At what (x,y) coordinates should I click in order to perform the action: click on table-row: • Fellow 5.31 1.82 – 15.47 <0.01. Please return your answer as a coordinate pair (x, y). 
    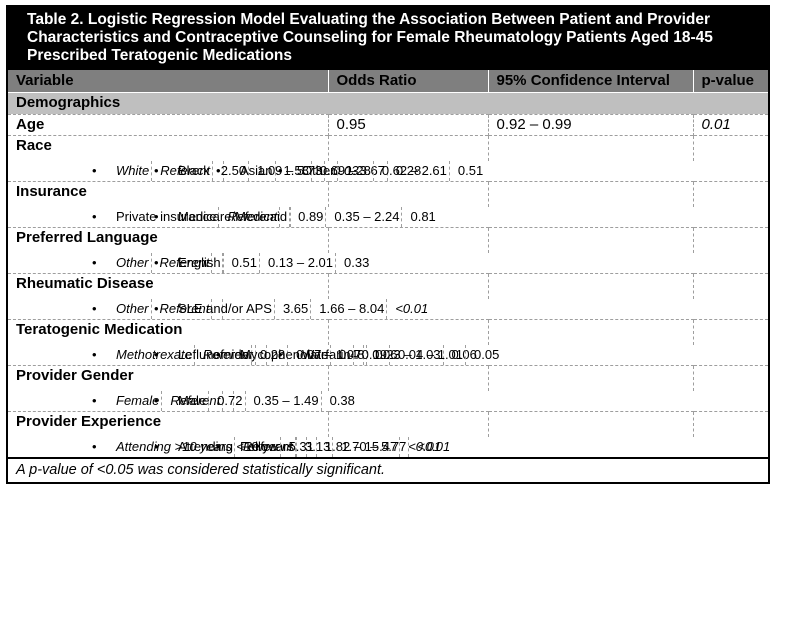
    Looking at the image, I should click on (307, 447).